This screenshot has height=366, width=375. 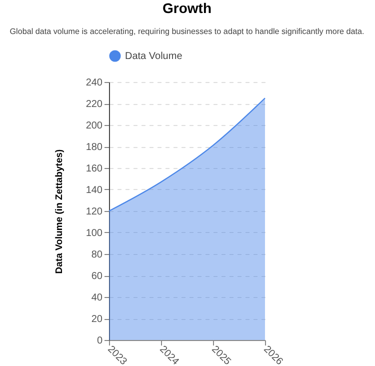 What do you see at coordinates (97, 319) in the screenshot?
I see `y-tick-label: 20` at bounding box center [97, 319].